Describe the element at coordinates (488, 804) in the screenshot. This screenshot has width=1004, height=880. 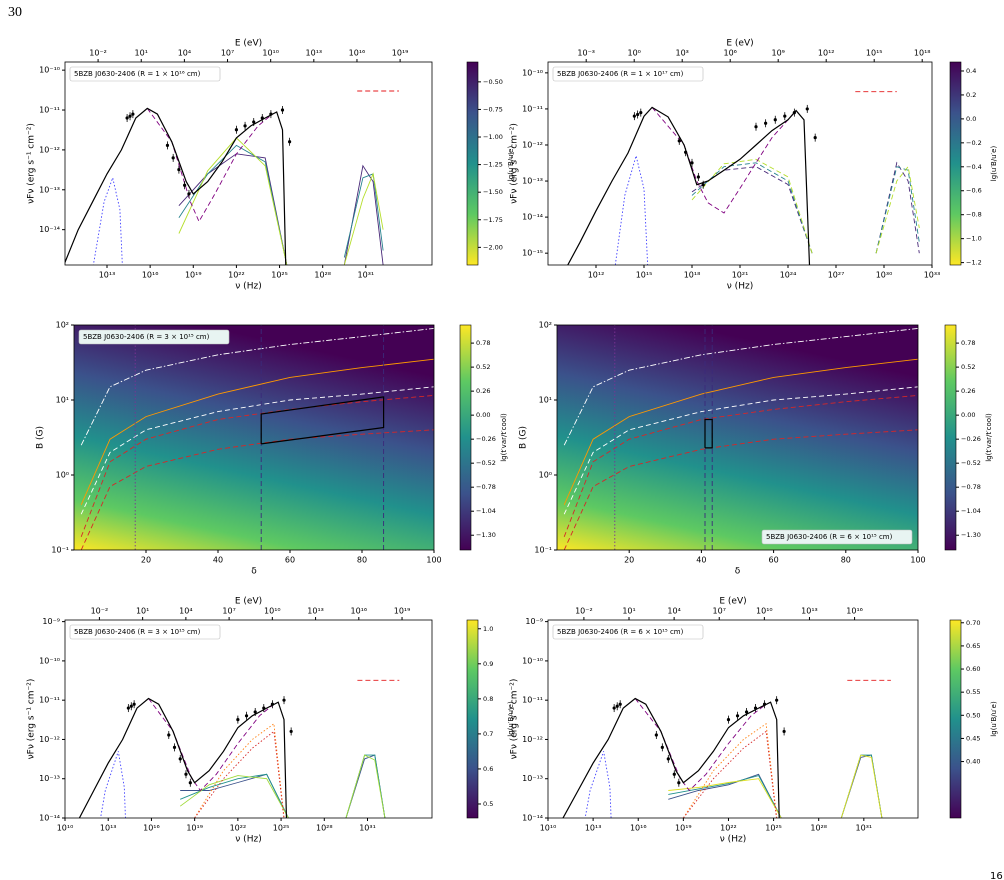
I see `colorbar-tick-label: 0.5` at that location.